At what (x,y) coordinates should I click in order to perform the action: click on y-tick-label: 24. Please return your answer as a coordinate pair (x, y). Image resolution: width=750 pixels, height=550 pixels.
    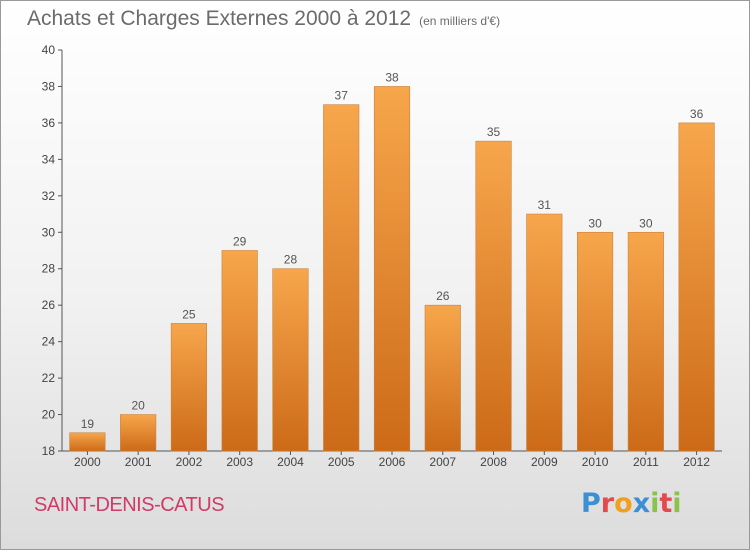
    Looking at the image, I should click on (49, 342).